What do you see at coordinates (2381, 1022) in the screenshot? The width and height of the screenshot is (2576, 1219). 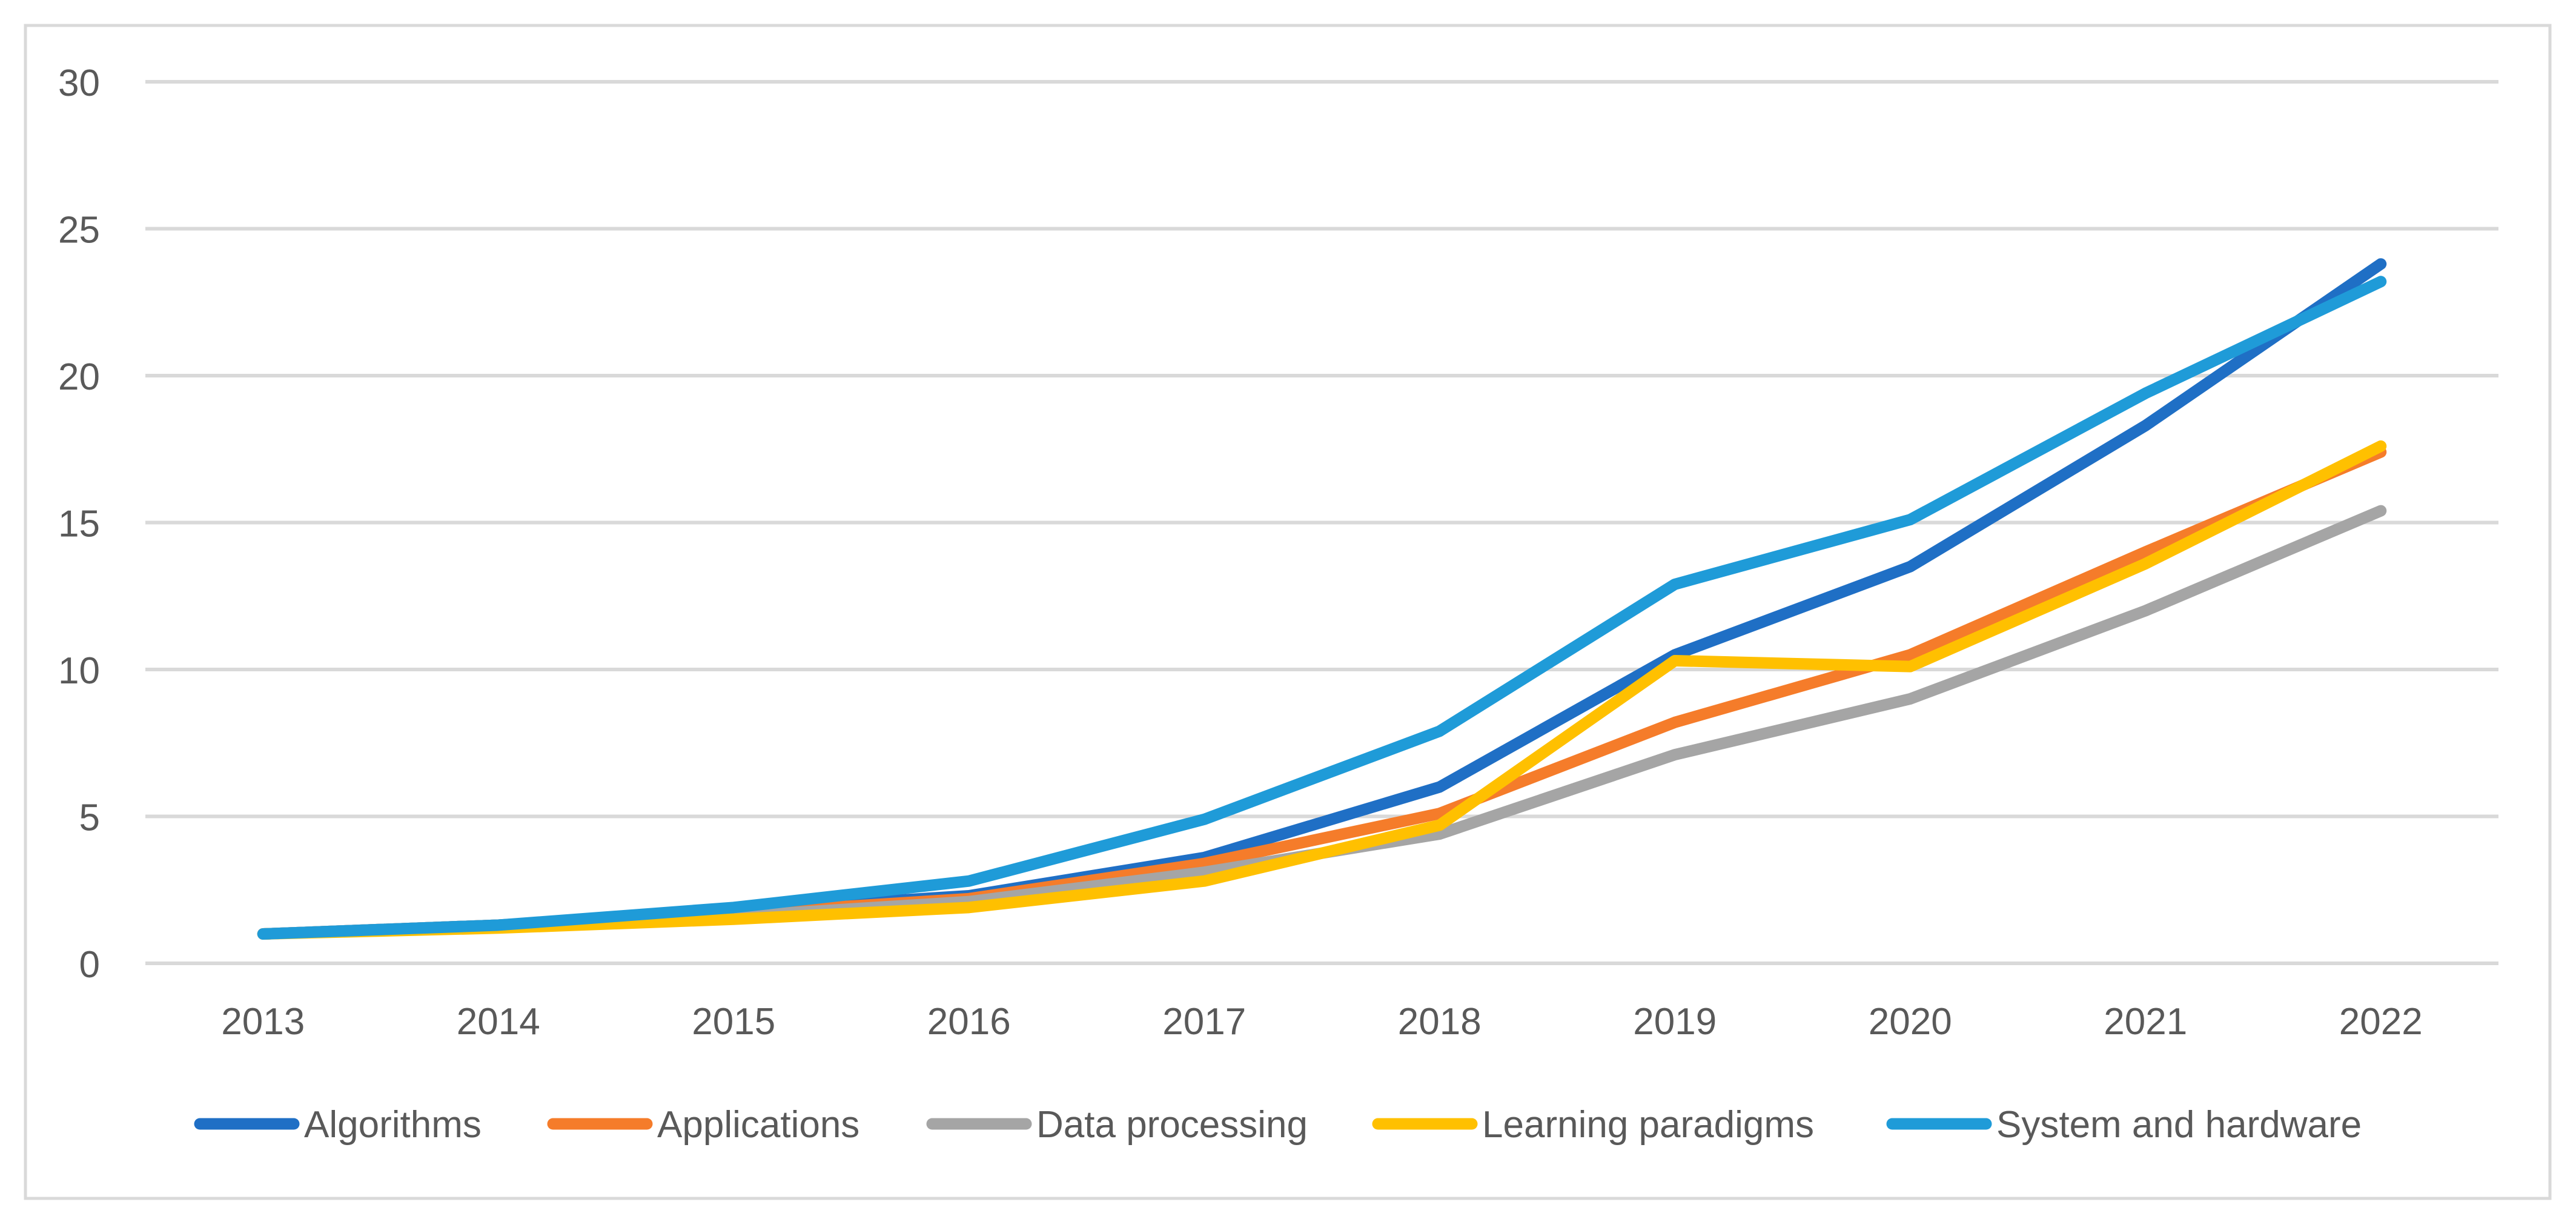 I see `x-tick-label: 2022` at bounding box center [2381, 1022].